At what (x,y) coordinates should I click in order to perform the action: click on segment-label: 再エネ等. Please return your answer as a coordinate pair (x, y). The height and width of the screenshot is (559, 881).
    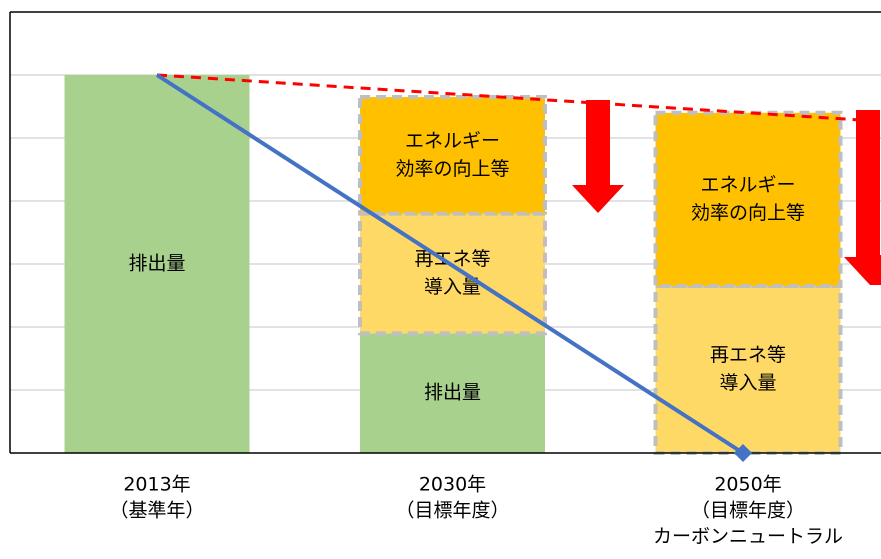
    Looking at the image, I should click on (748, 355).